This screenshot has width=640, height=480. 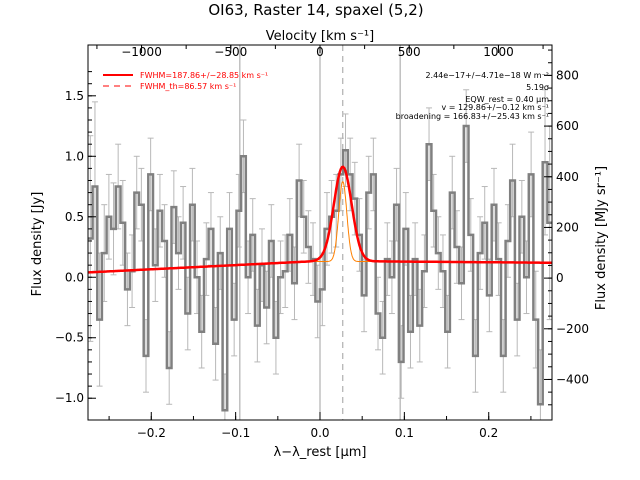 I want to click on right-tick-label-5: 600, so click(x=567, y=126).